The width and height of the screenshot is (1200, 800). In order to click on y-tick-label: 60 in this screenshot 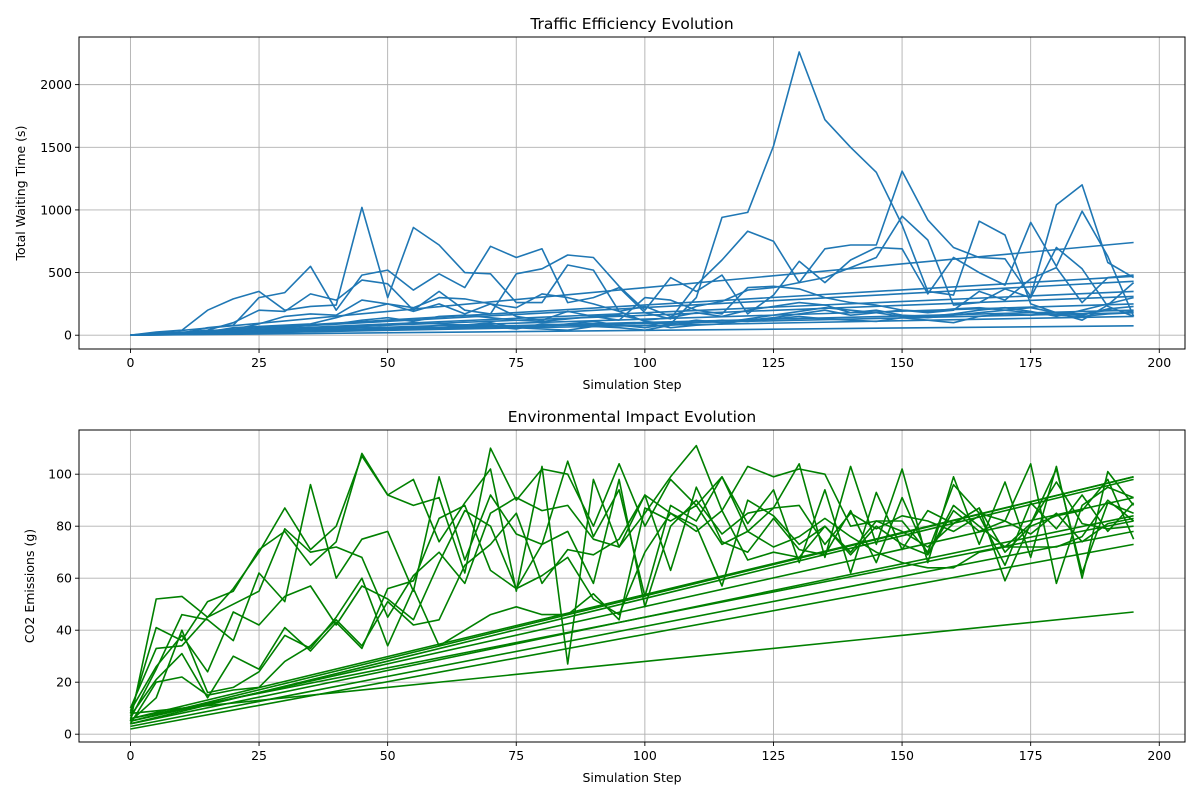, I will do `click(64, 578)`.